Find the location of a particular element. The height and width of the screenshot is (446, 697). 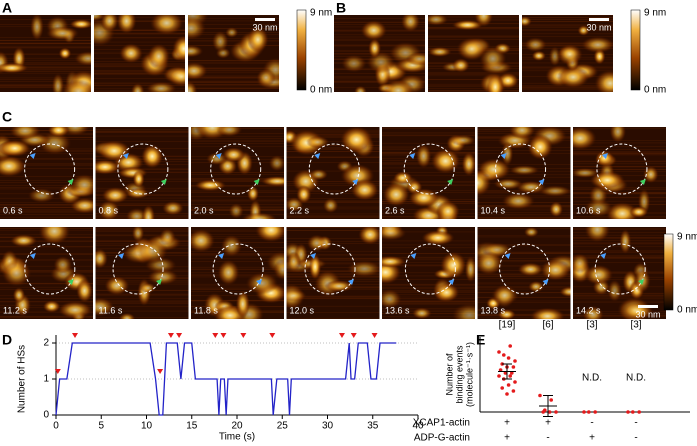

time-label: 11.2 s is located at coordinates (15, 310).